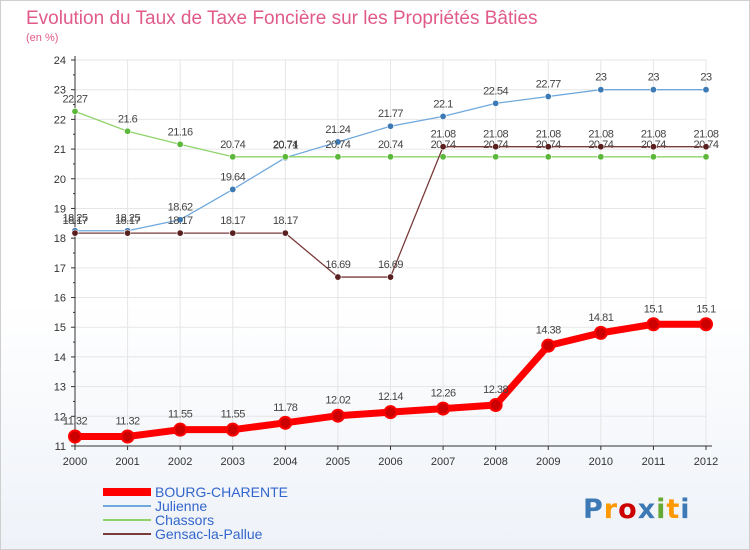 The height and width of the screenshot is (550, 750). I want to click on logo-letter: o, so click(628, 509).